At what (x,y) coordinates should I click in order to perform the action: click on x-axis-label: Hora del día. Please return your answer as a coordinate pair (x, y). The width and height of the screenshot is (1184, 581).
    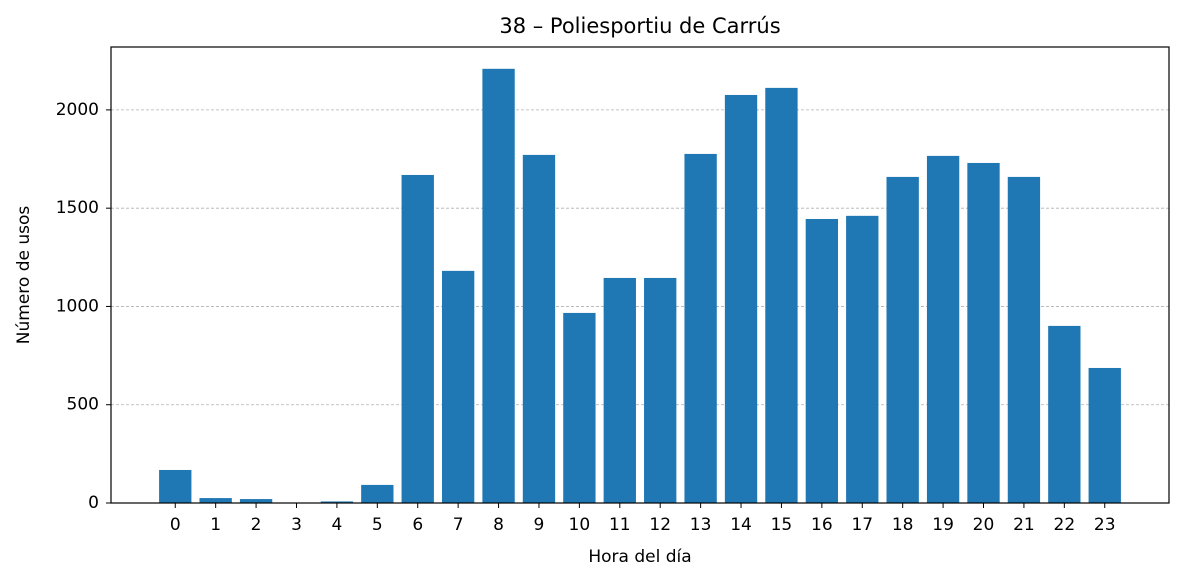
    Looking at the image, I should click on (639, 557).